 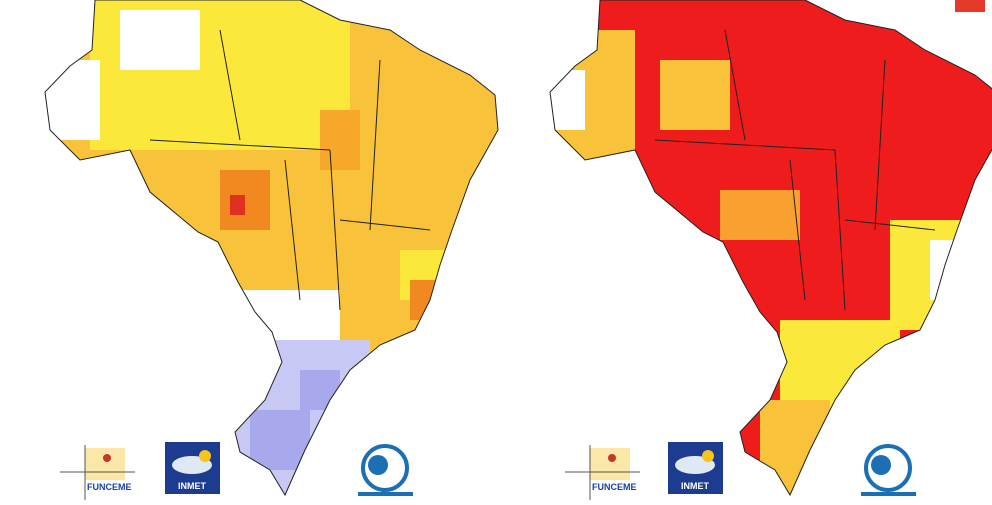 What do you see at coordinates (970, 6) in the screenshot?
I see `corner-badge` at bounding box center [970, 6].